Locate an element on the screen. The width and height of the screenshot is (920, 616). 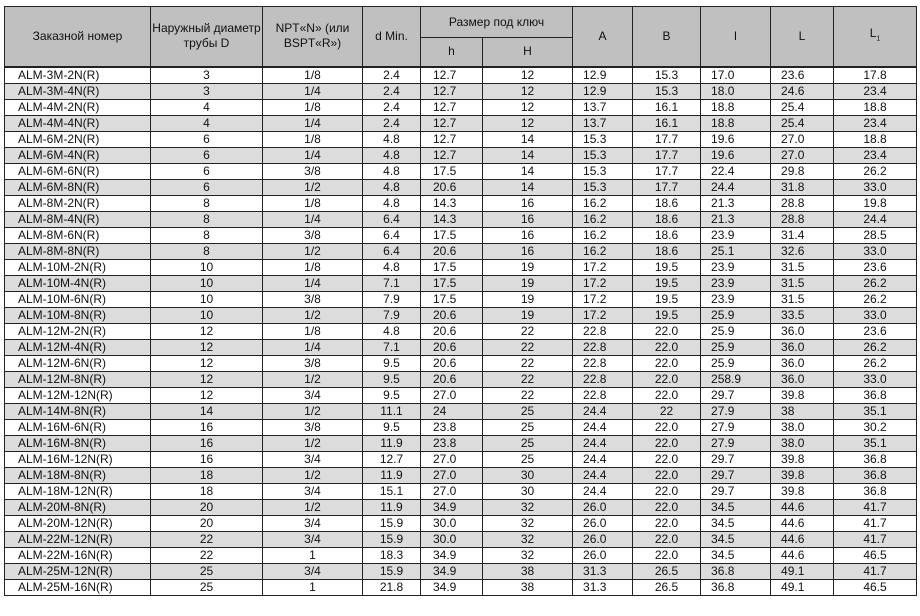
cell-part-number: ALM-10M-8N(R) is located at coordinates (77, 315).